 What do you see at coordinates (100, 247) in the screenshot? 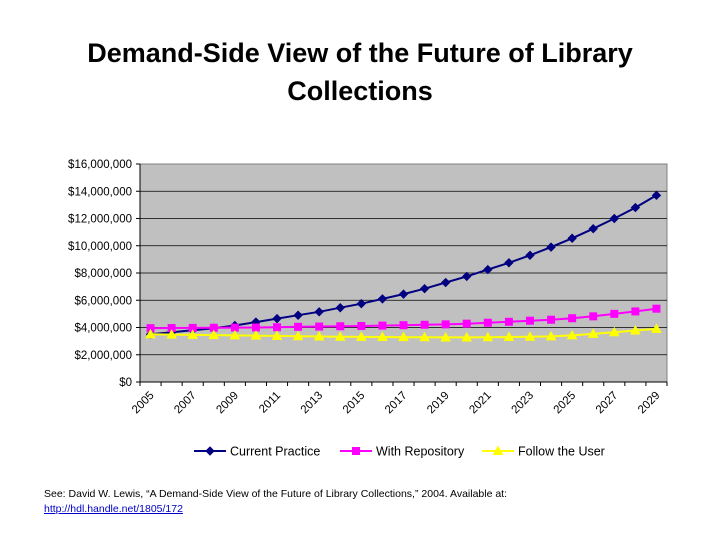
I see `y-tick-label: $10,000,000` at bounding box center [100, 247].